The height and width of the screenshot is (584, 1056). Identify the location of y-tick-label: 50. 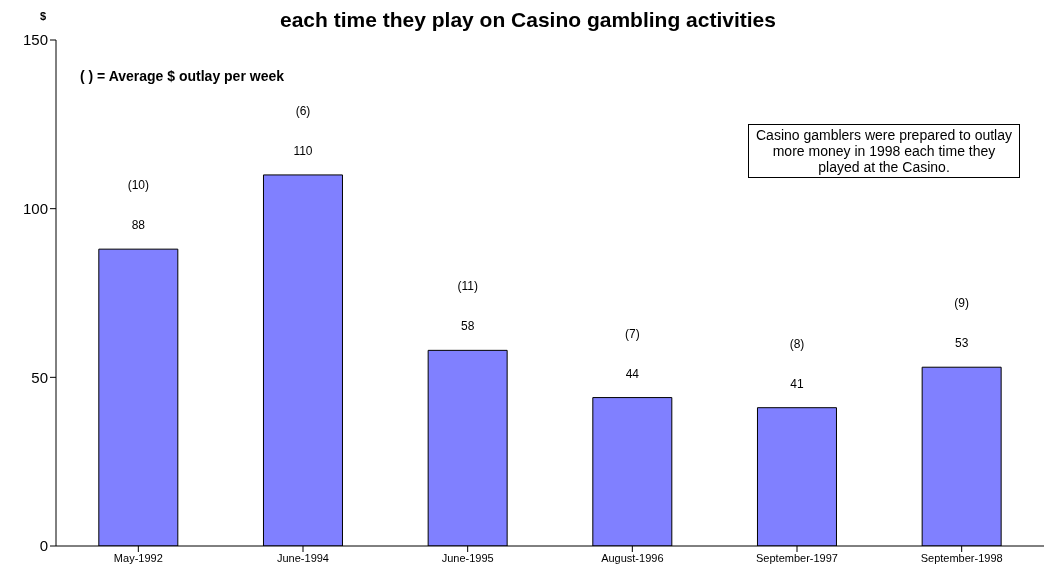
(39, 377).